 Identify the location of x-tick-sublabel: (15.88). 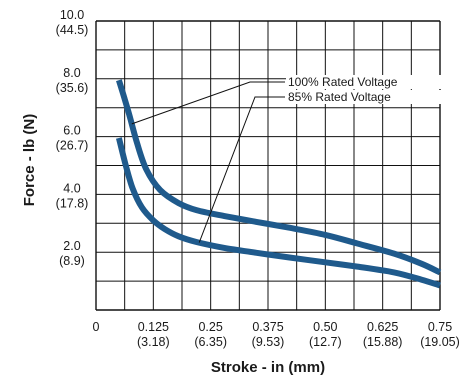
(383, 342).